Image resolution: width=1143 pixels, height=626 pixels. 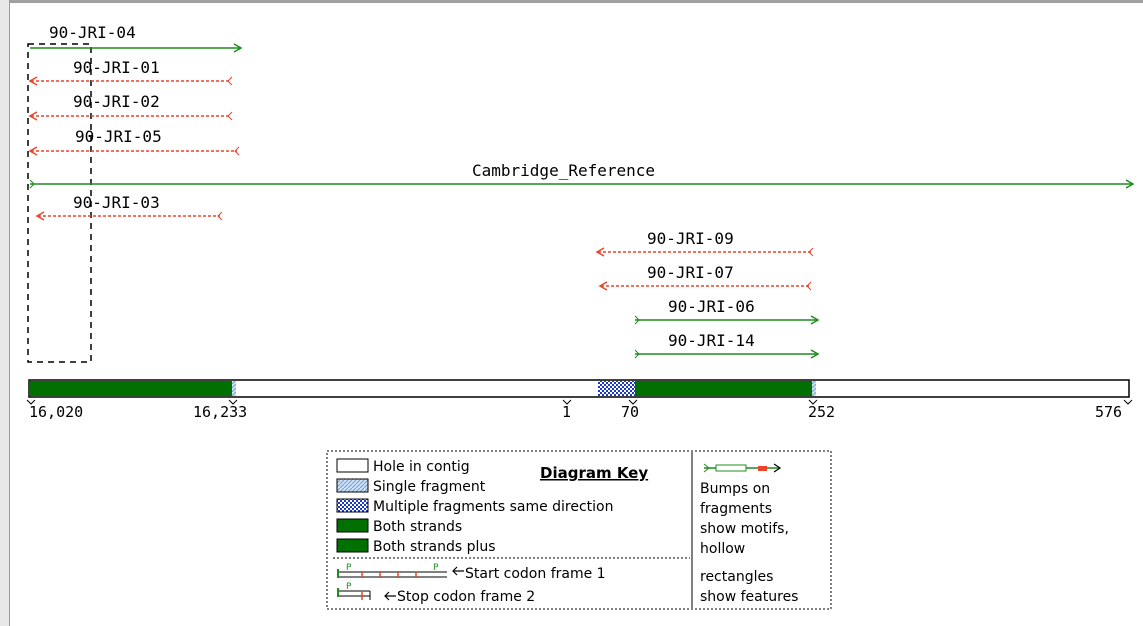 What do you see at coordinates (711, 340) in the screenshot?
I see `fragment-label-14: 90-JRI-14` at bounding box center [711, 340].